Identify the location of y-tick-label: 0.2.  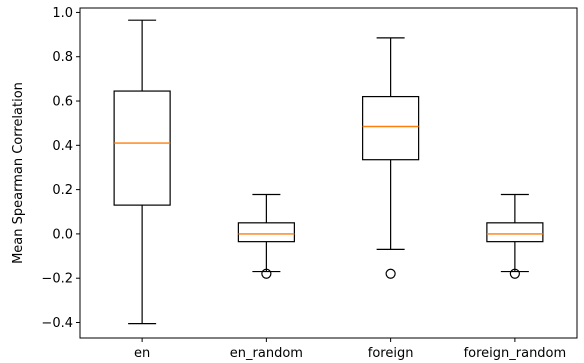
(62, 190).